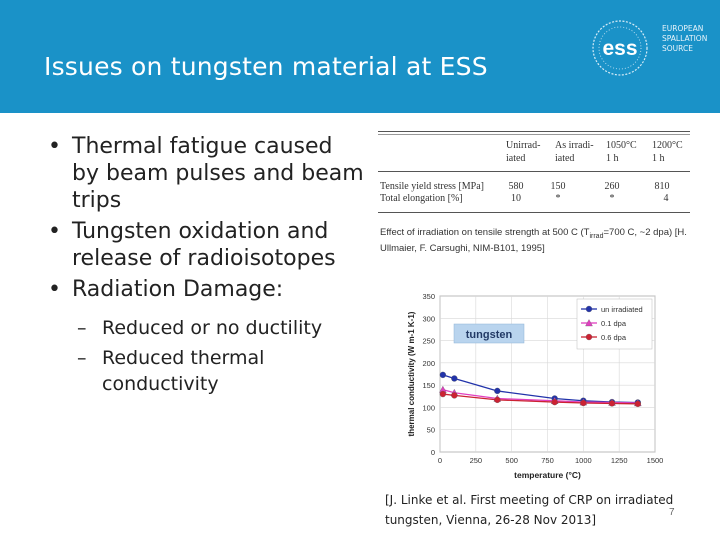  Describe the element at coordinates (428, 296) in the screenshot. I see `y-tick-label: 350` at that location.